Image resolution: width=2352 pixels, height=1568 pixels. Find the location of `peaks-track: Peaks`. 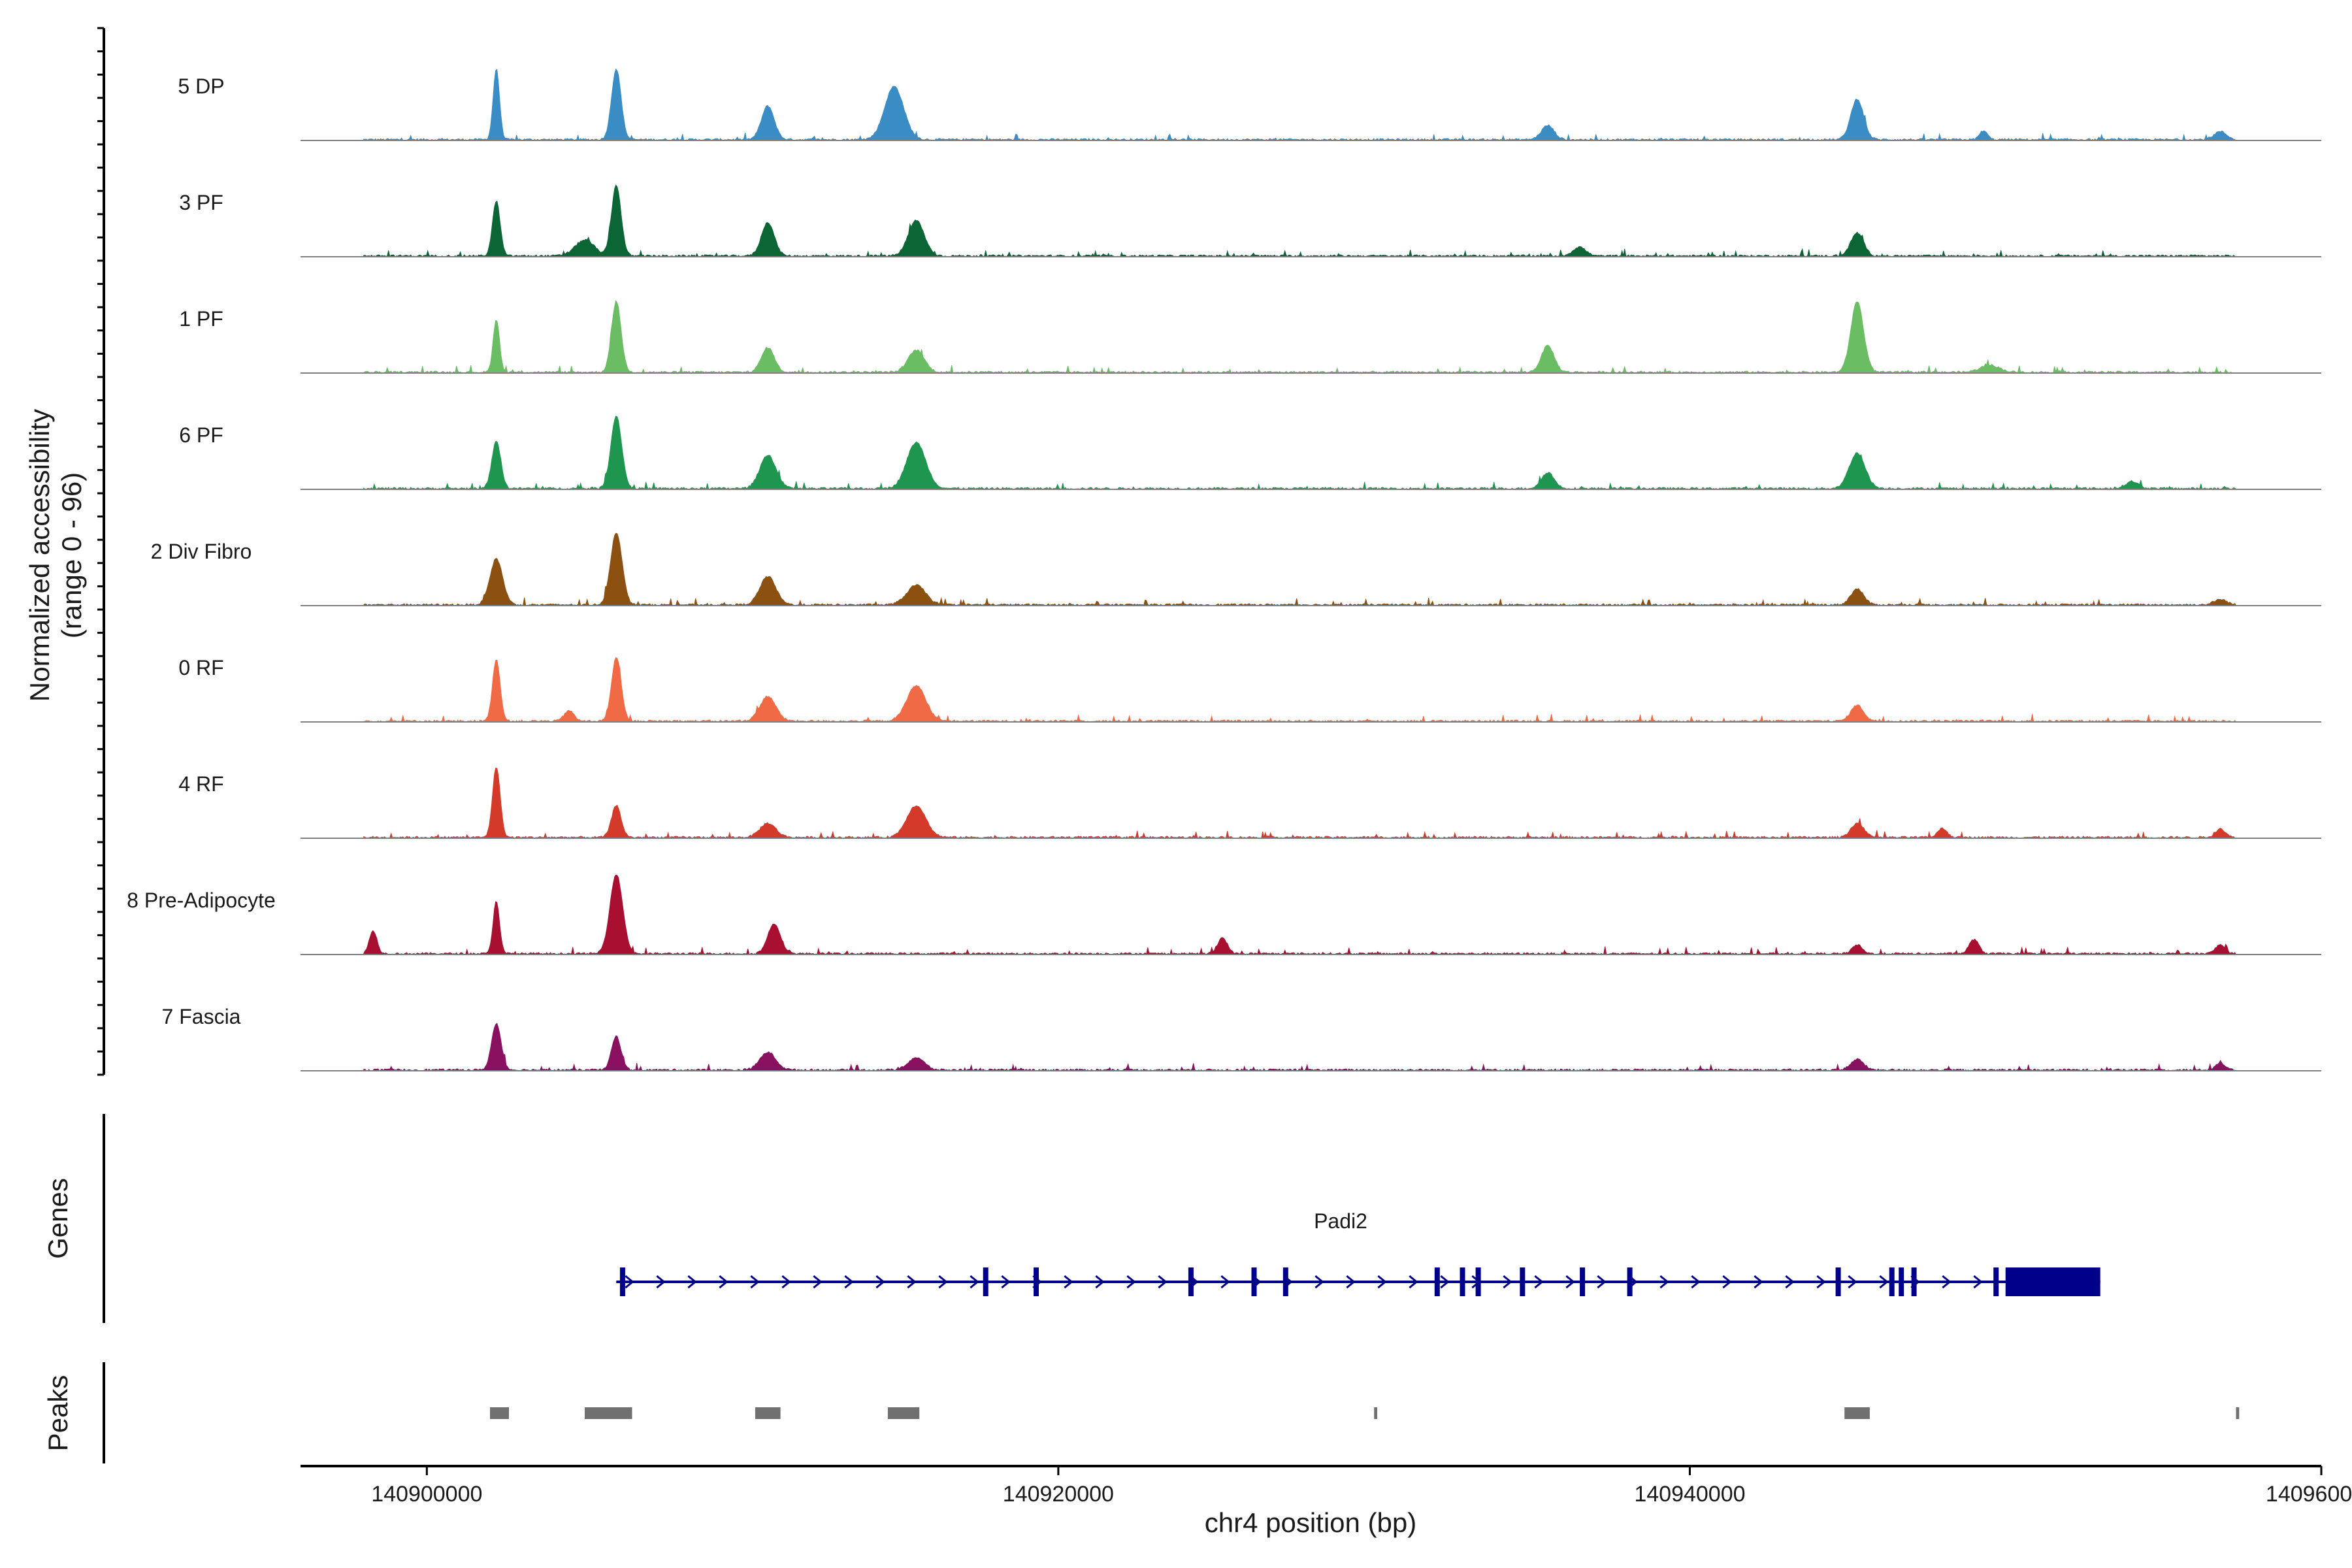

peaks-track: Peaks is located at coordinates (1141, 1412).